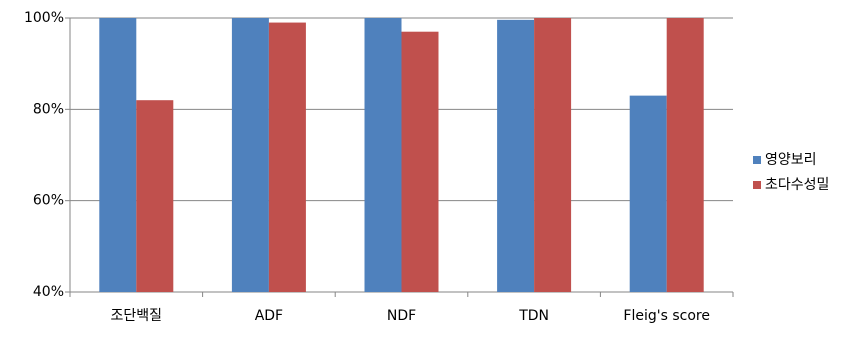 This screenshot has height=341, width=857. Describe the element at coordinates (269, 316) in the screenshot. I see `x-tick-label: ADF` at that location.